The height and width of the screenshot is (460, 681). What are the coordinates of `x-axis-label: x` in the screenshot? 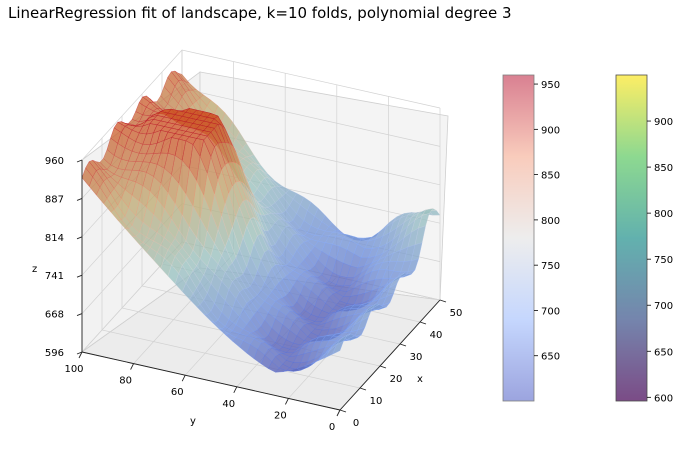 It's located at (420, 379).